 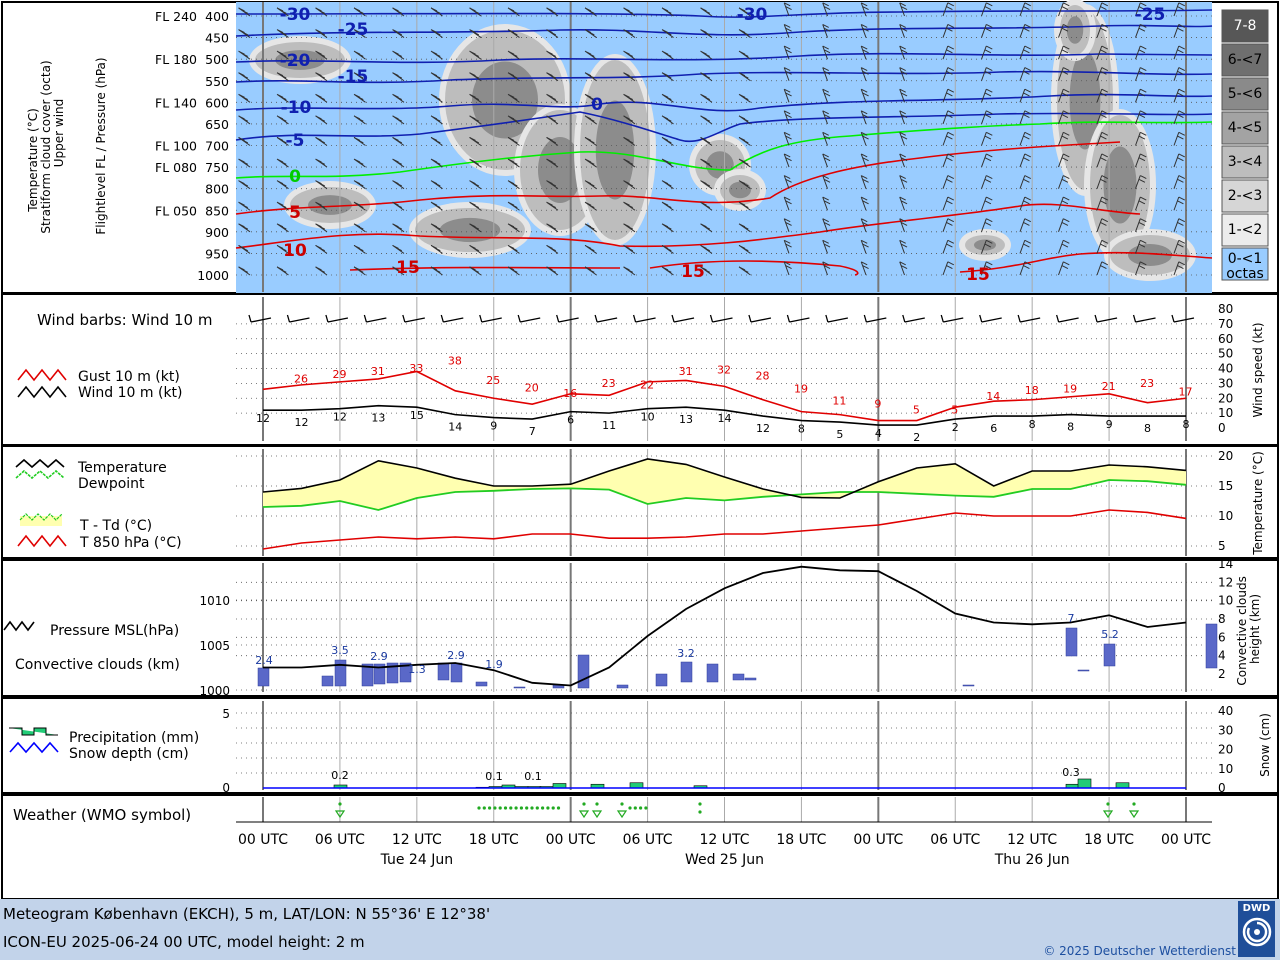 I want to click on ylabel-stratiform: Stratiform cloud cover (octa), so click(x=46, y=146).